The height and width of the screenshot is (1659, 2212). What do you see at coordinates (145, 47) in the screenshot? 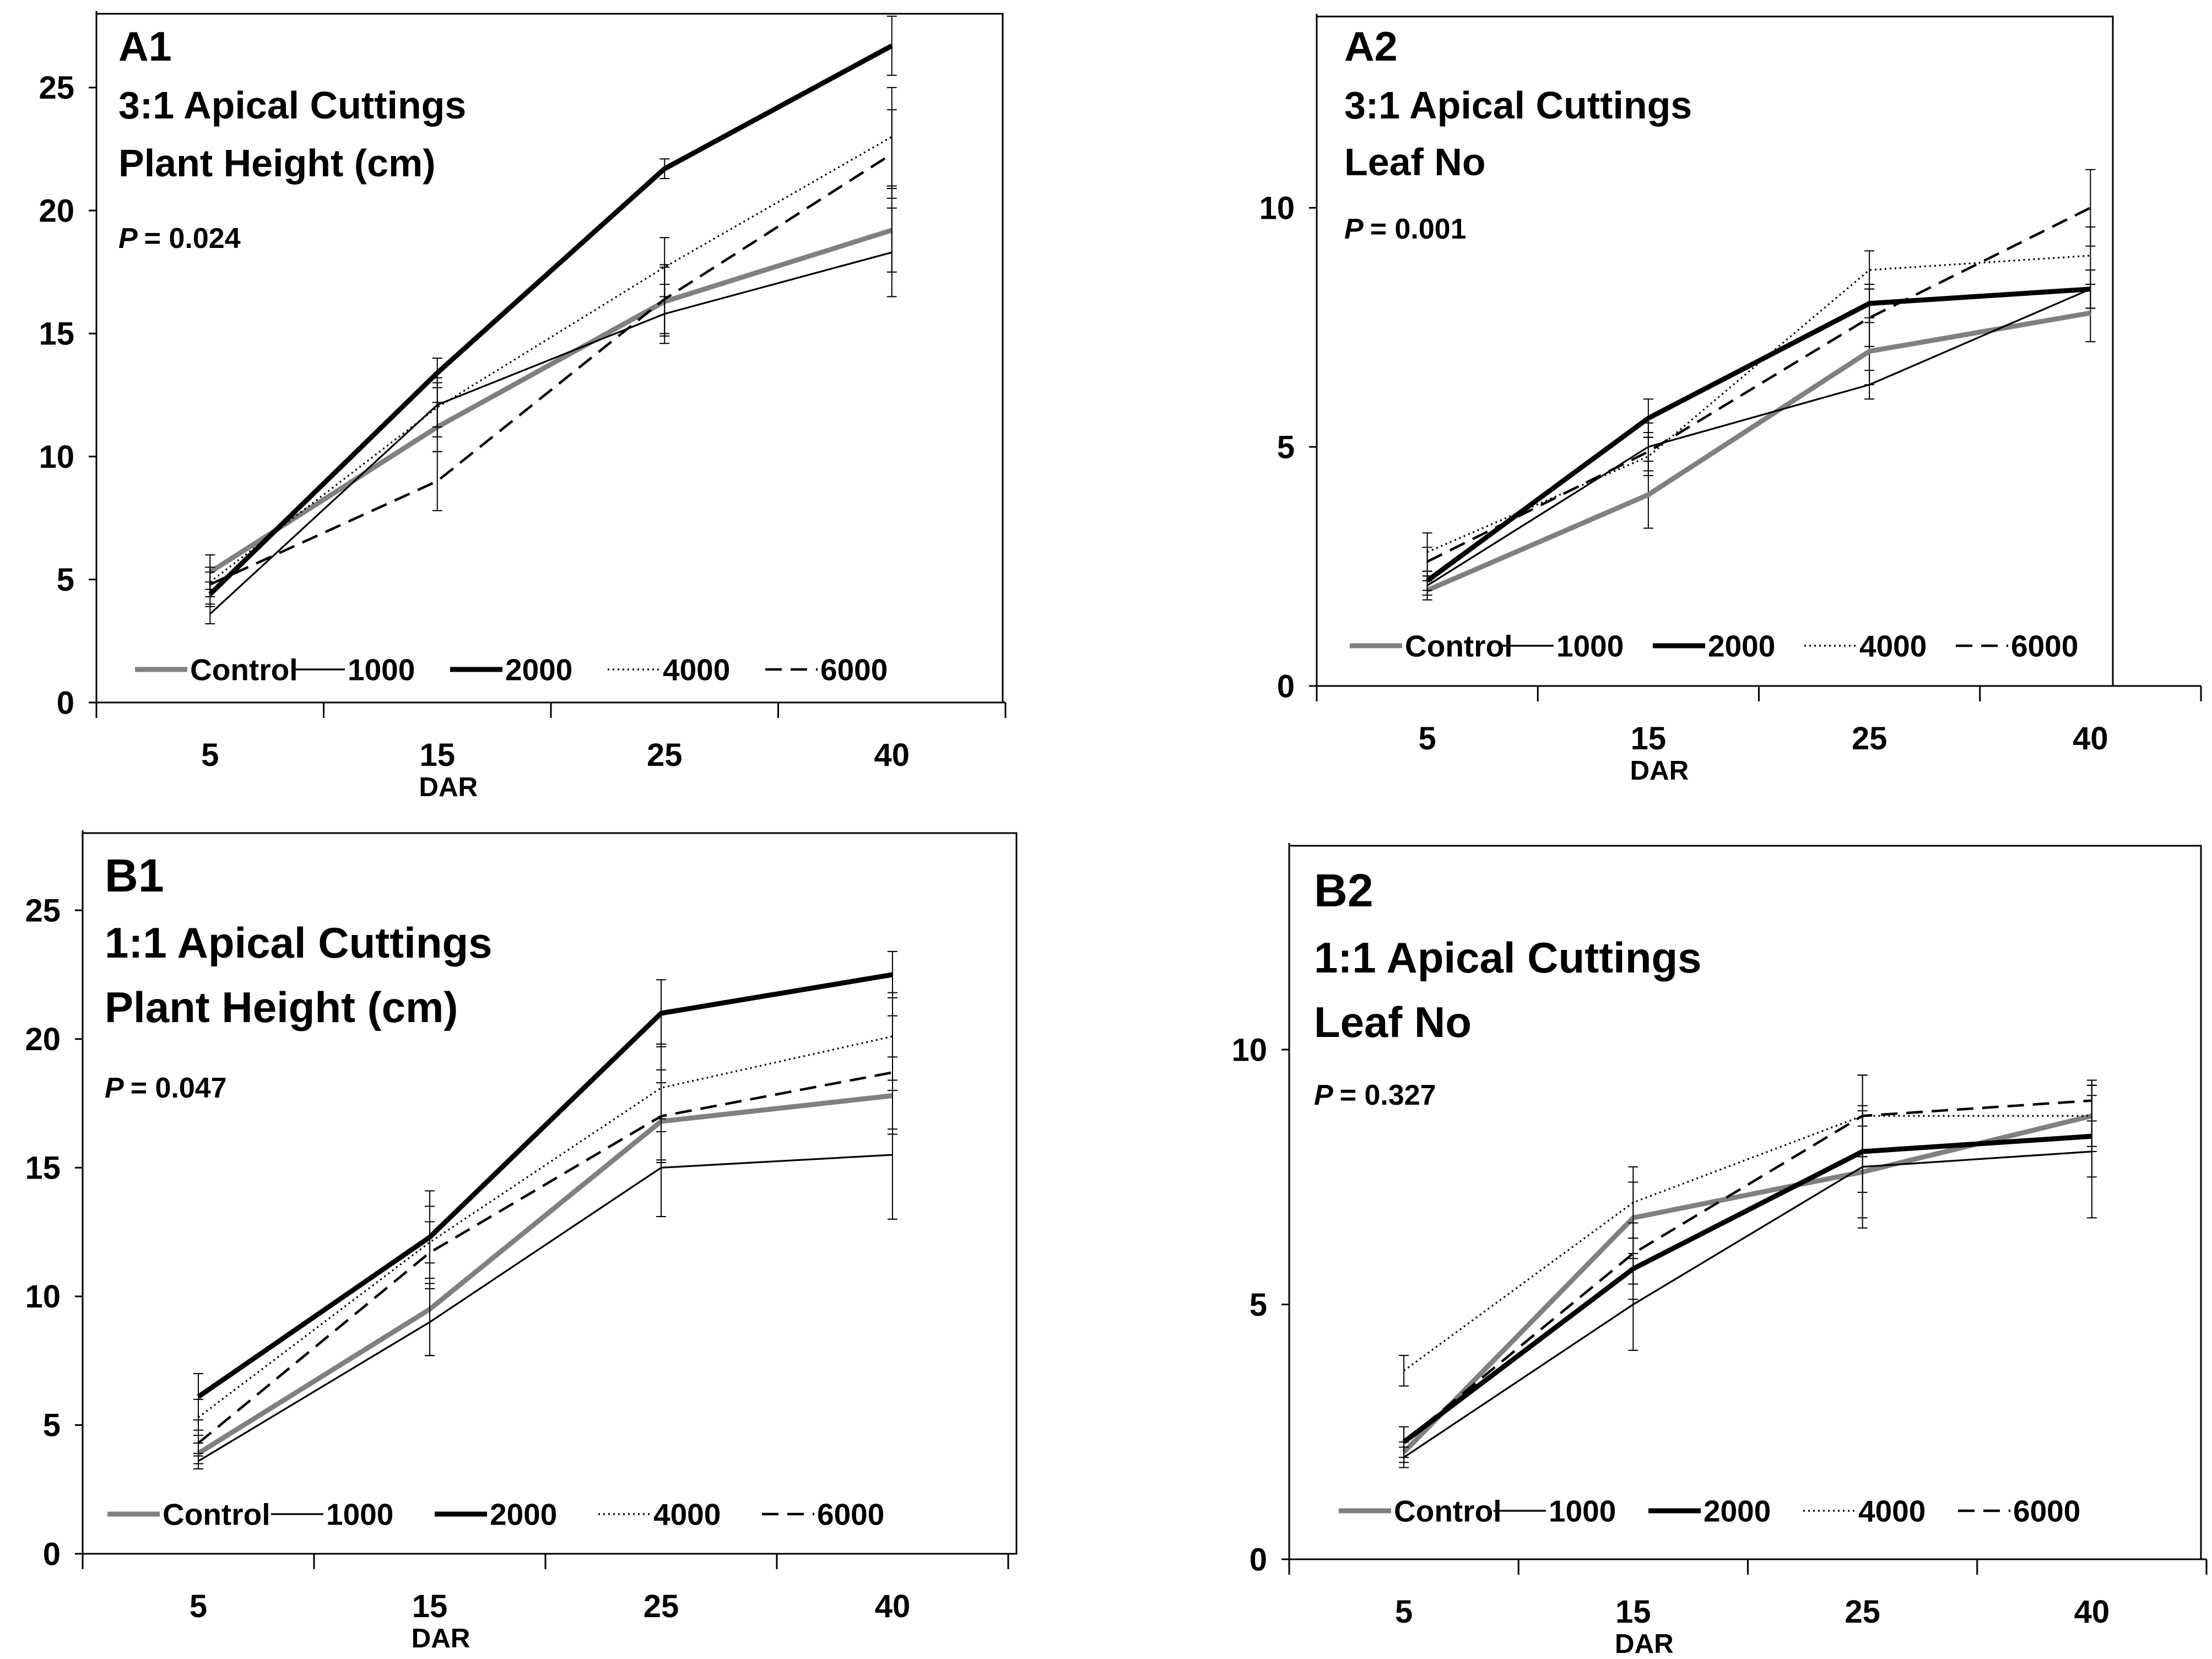
I see `panel-label: A1` at bounding box center [145, 47].